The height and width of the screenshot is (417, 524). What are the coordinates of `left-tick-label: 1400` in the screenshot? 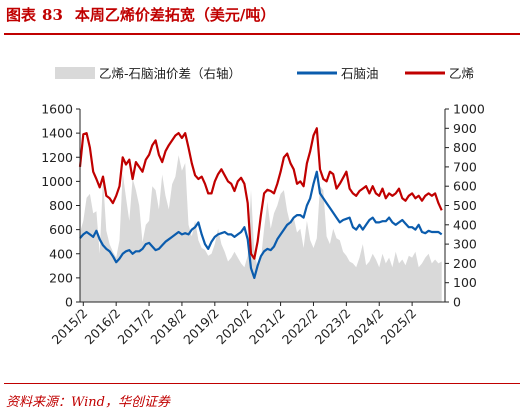 It's located at (57, 133).